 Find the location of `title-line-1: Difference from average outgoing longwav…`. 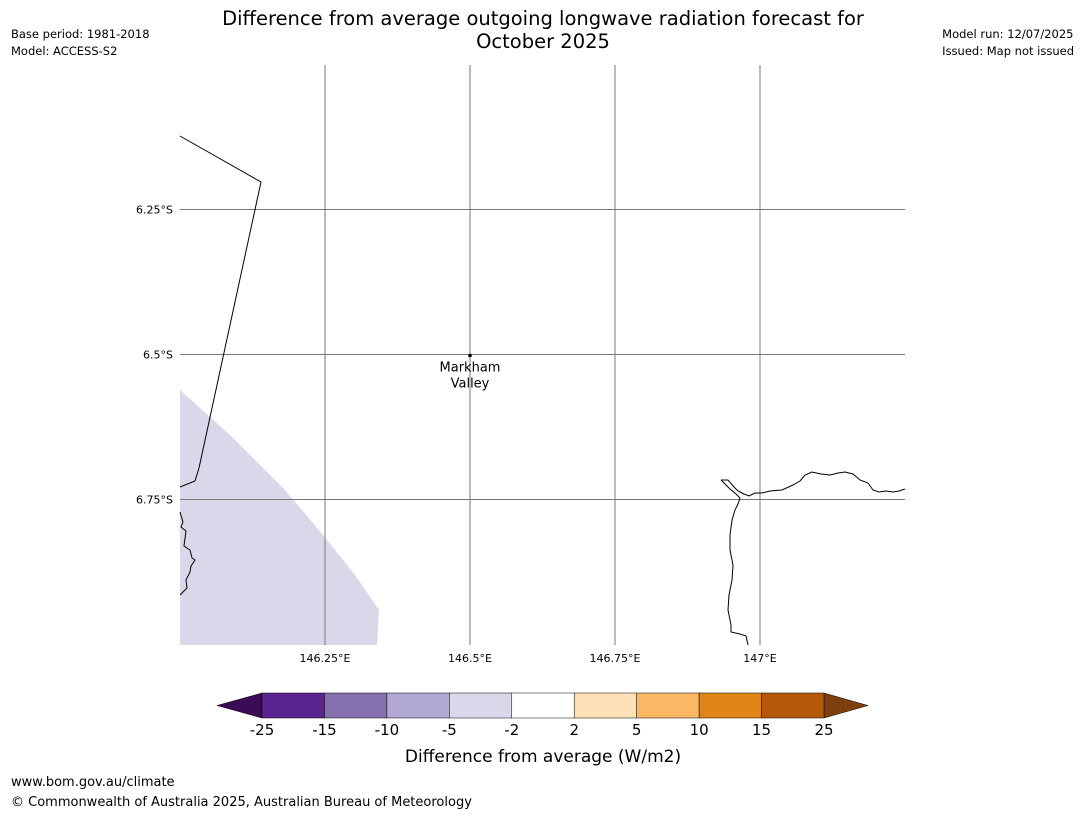

title-line-1: Difference from average outgoing longwav… is located at coordinates (543, 18).